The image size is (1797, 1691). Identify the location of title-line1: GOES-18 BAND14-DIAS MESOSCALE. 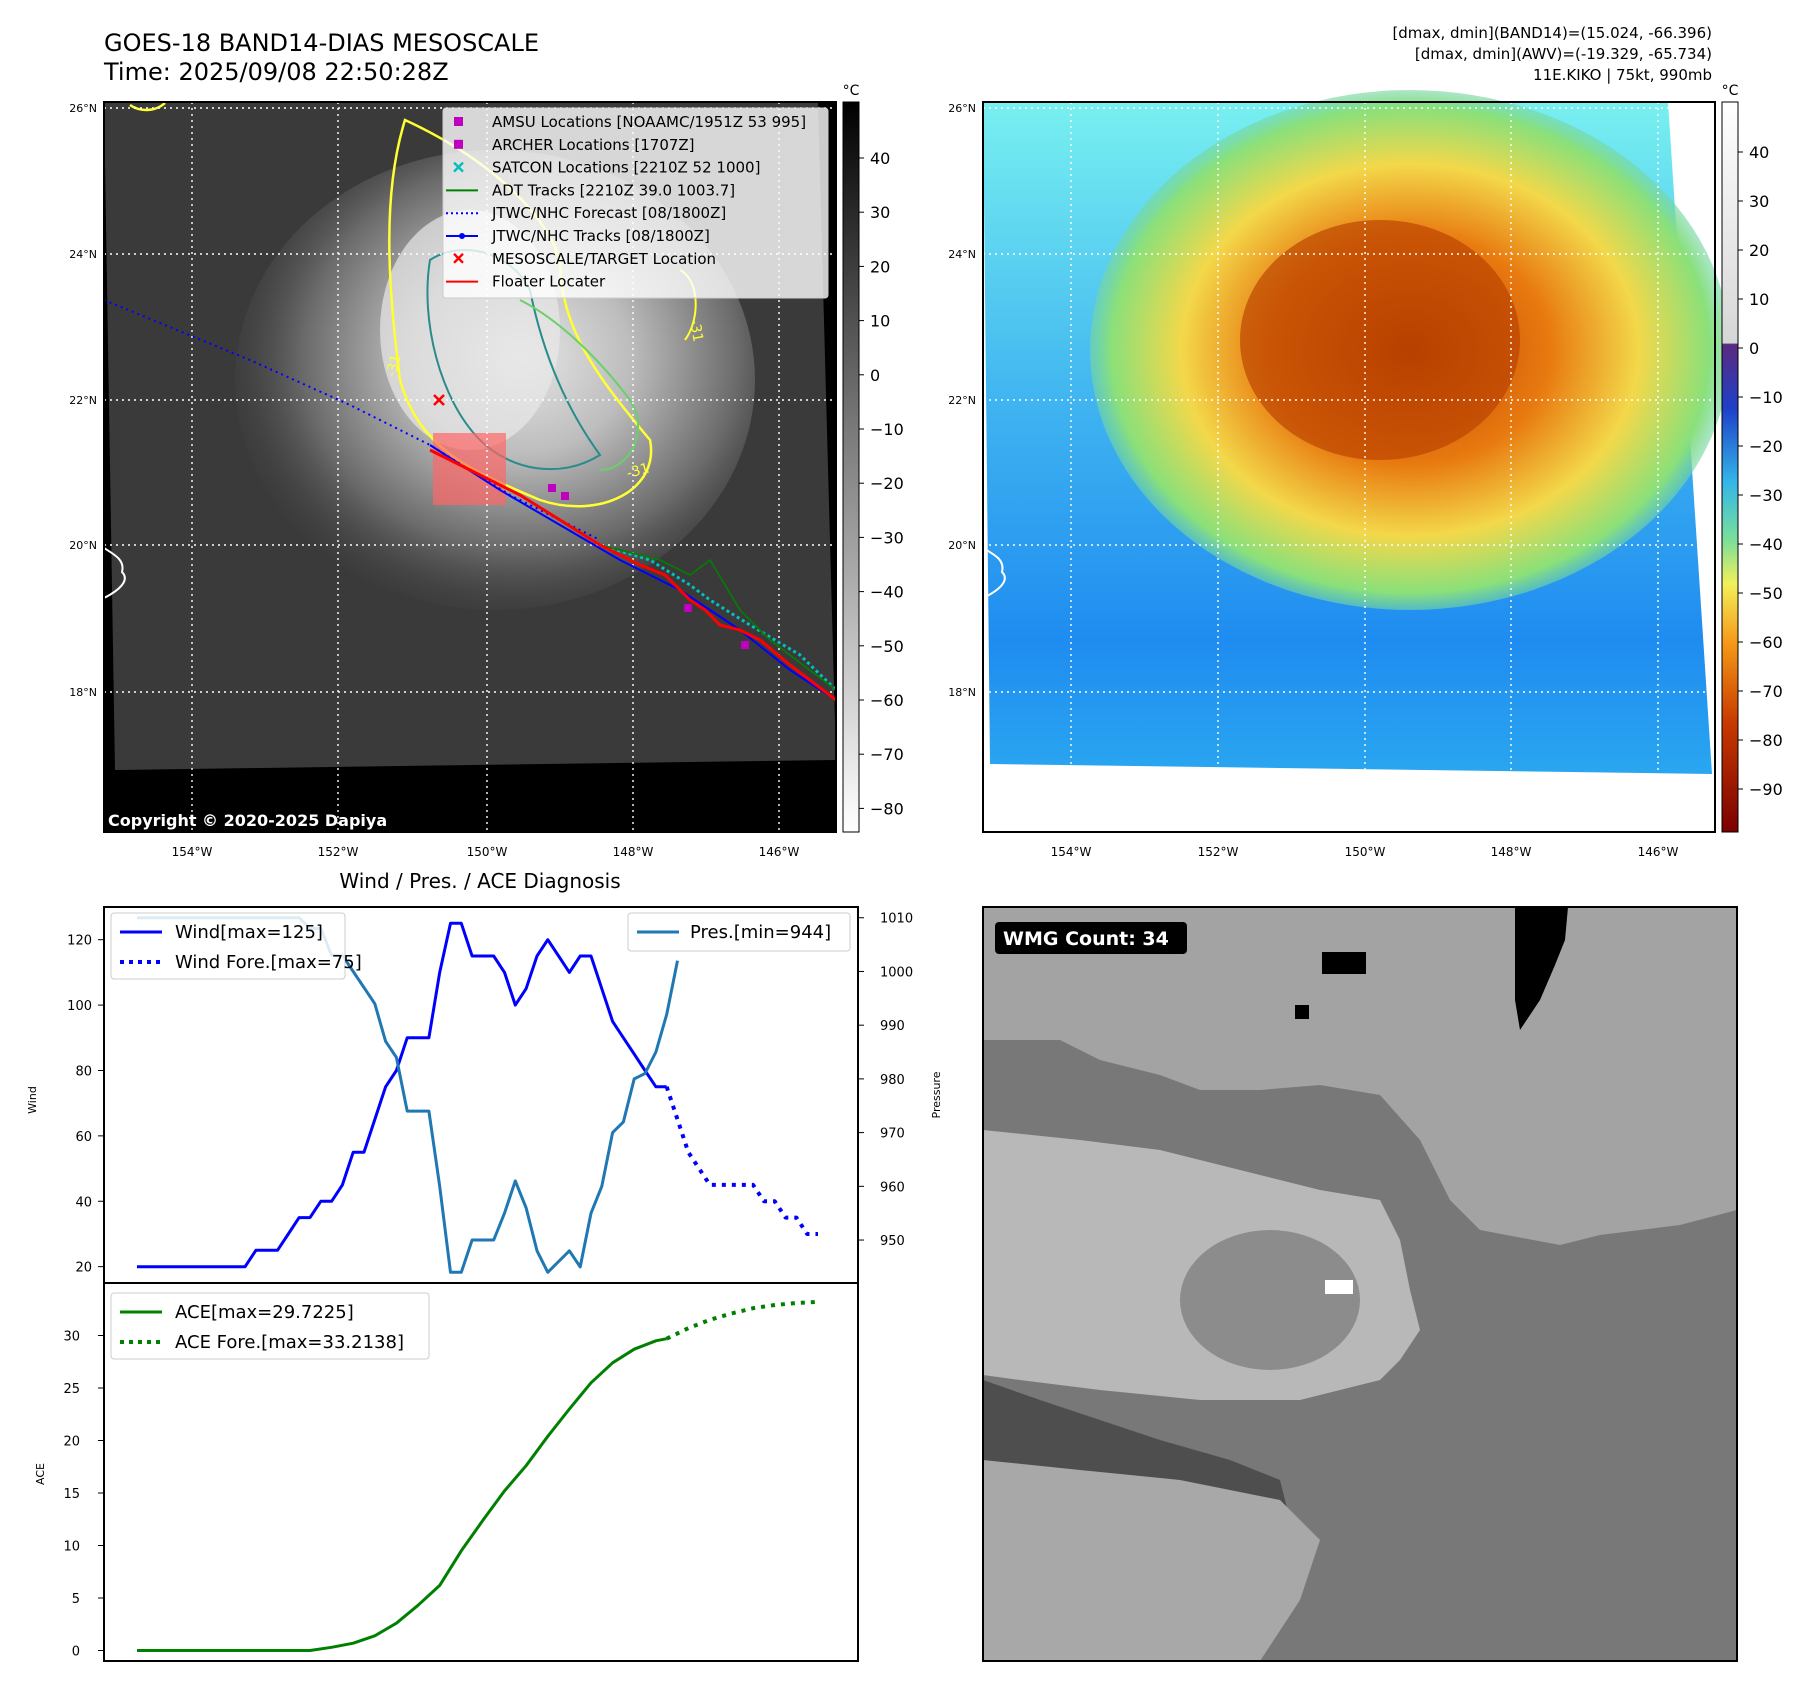
(321, 43).